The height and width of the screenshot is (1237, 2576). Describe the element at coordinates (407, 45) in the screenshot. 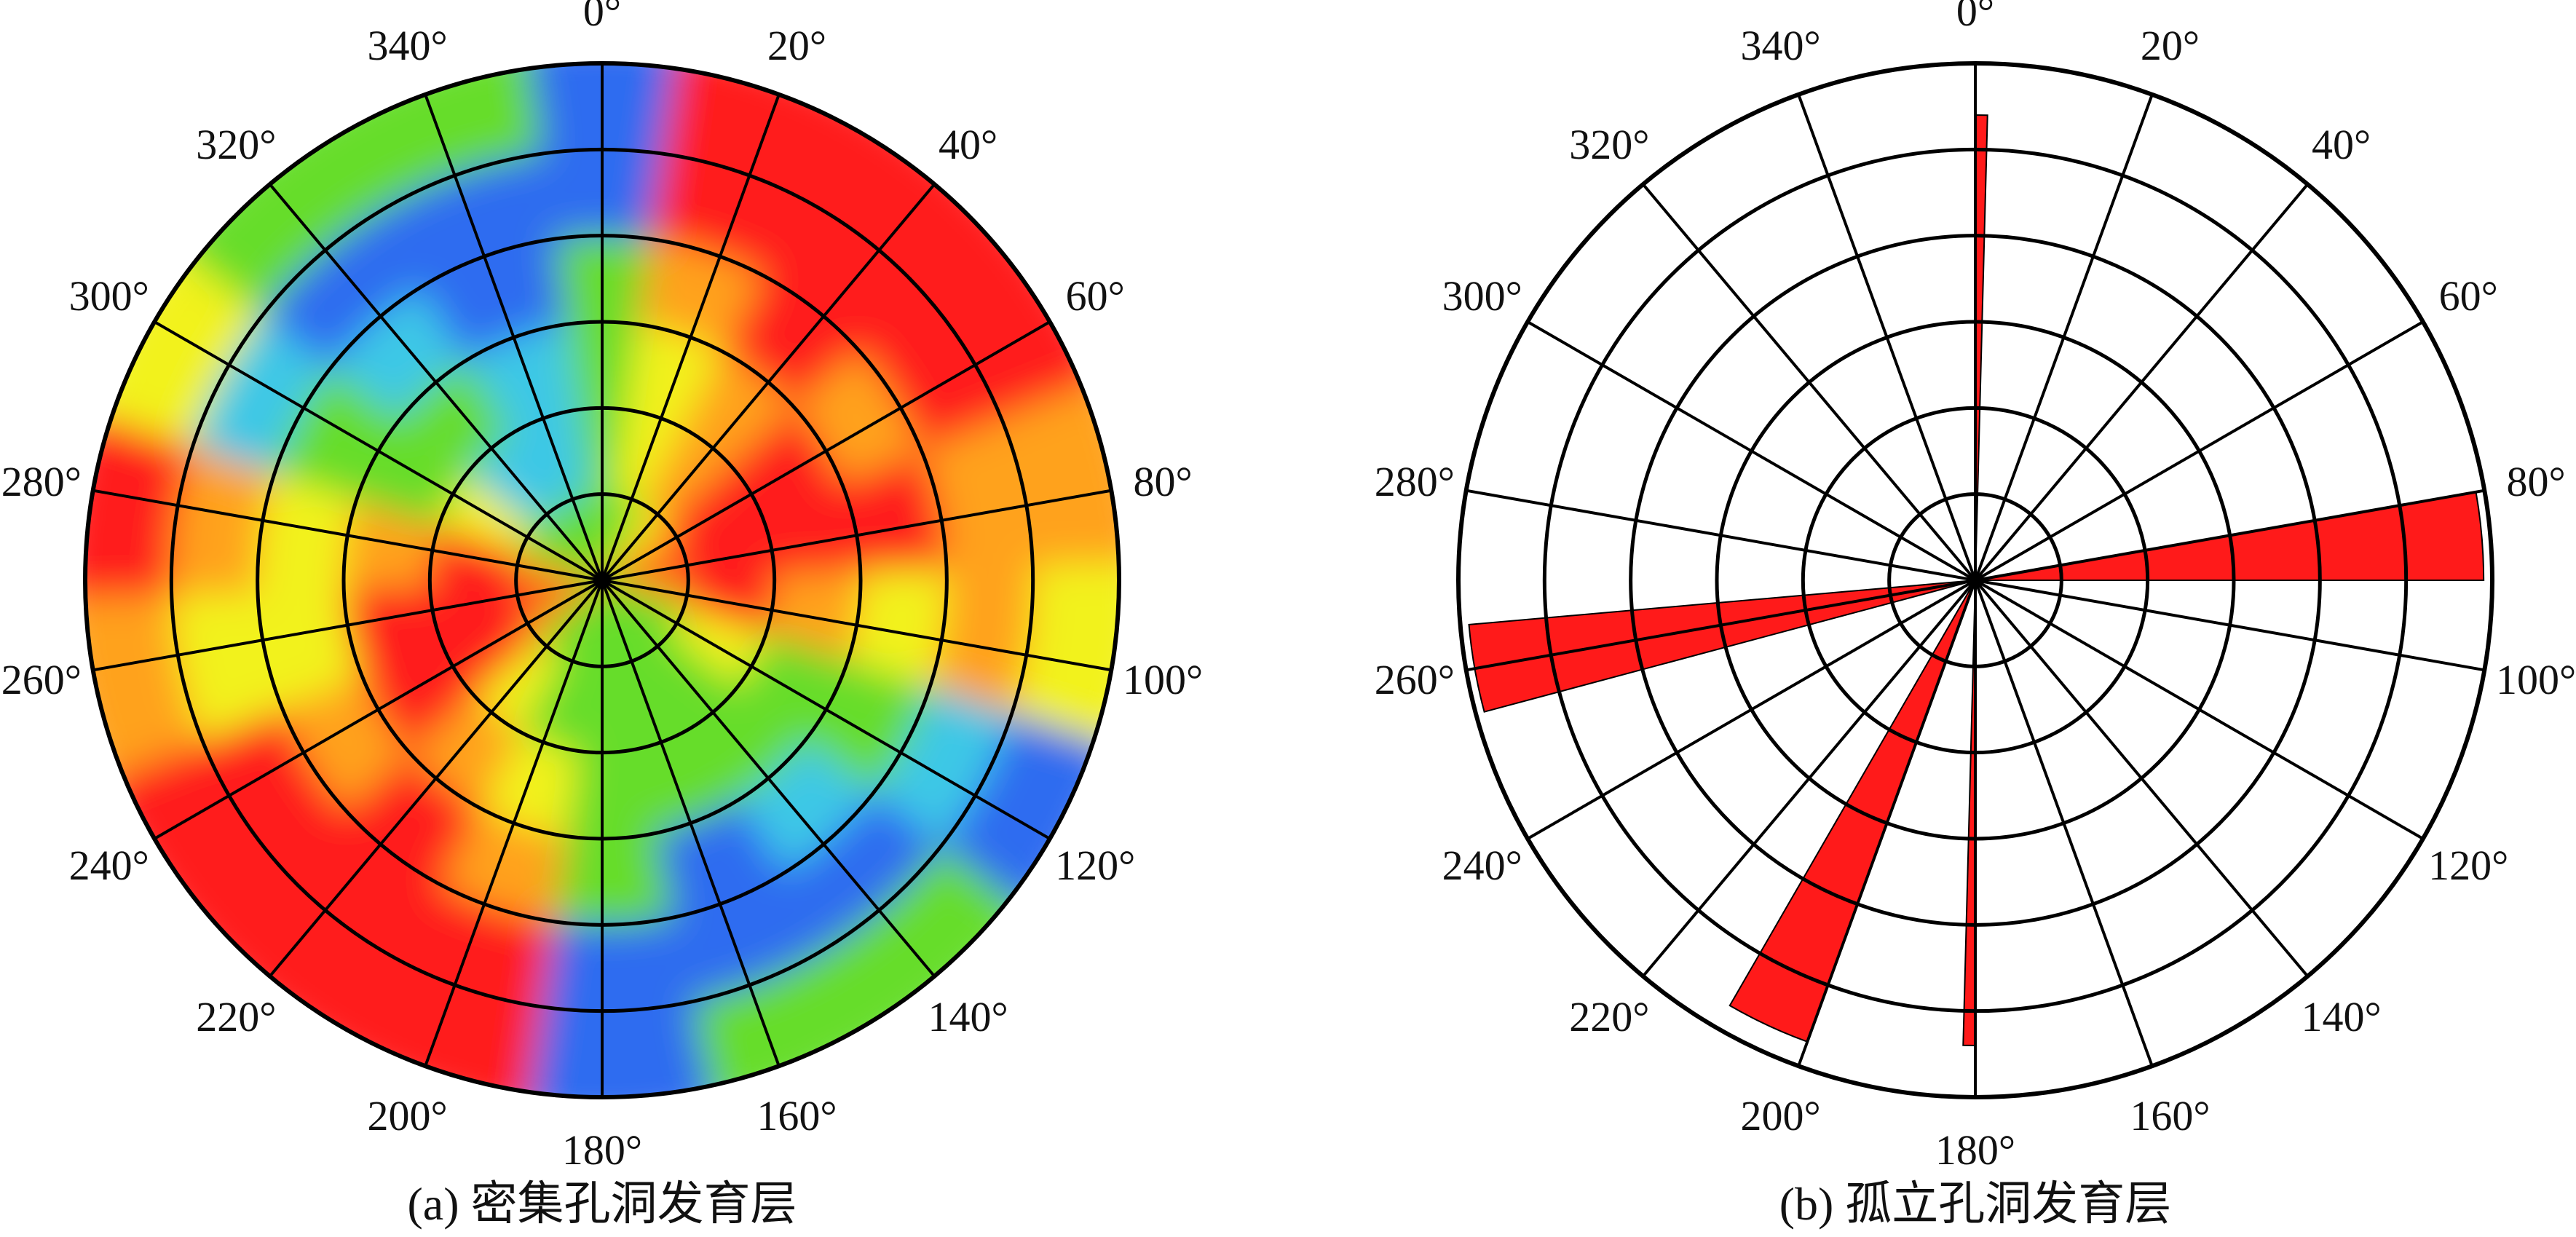

I see `a-tick-340: 340°` at that location.